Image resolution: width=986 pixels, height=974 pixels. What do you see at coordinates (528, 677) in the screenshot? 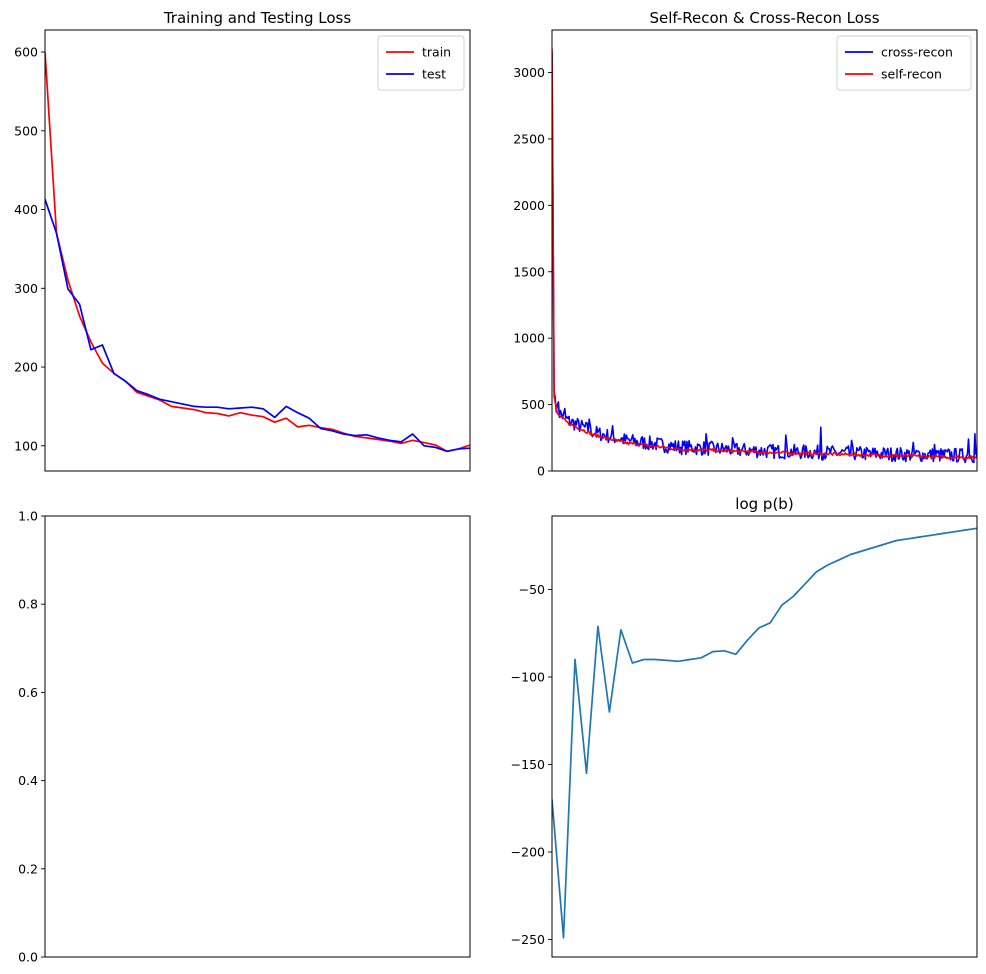
I see `y-tick-label: −100` at bounding box center [528, 677].